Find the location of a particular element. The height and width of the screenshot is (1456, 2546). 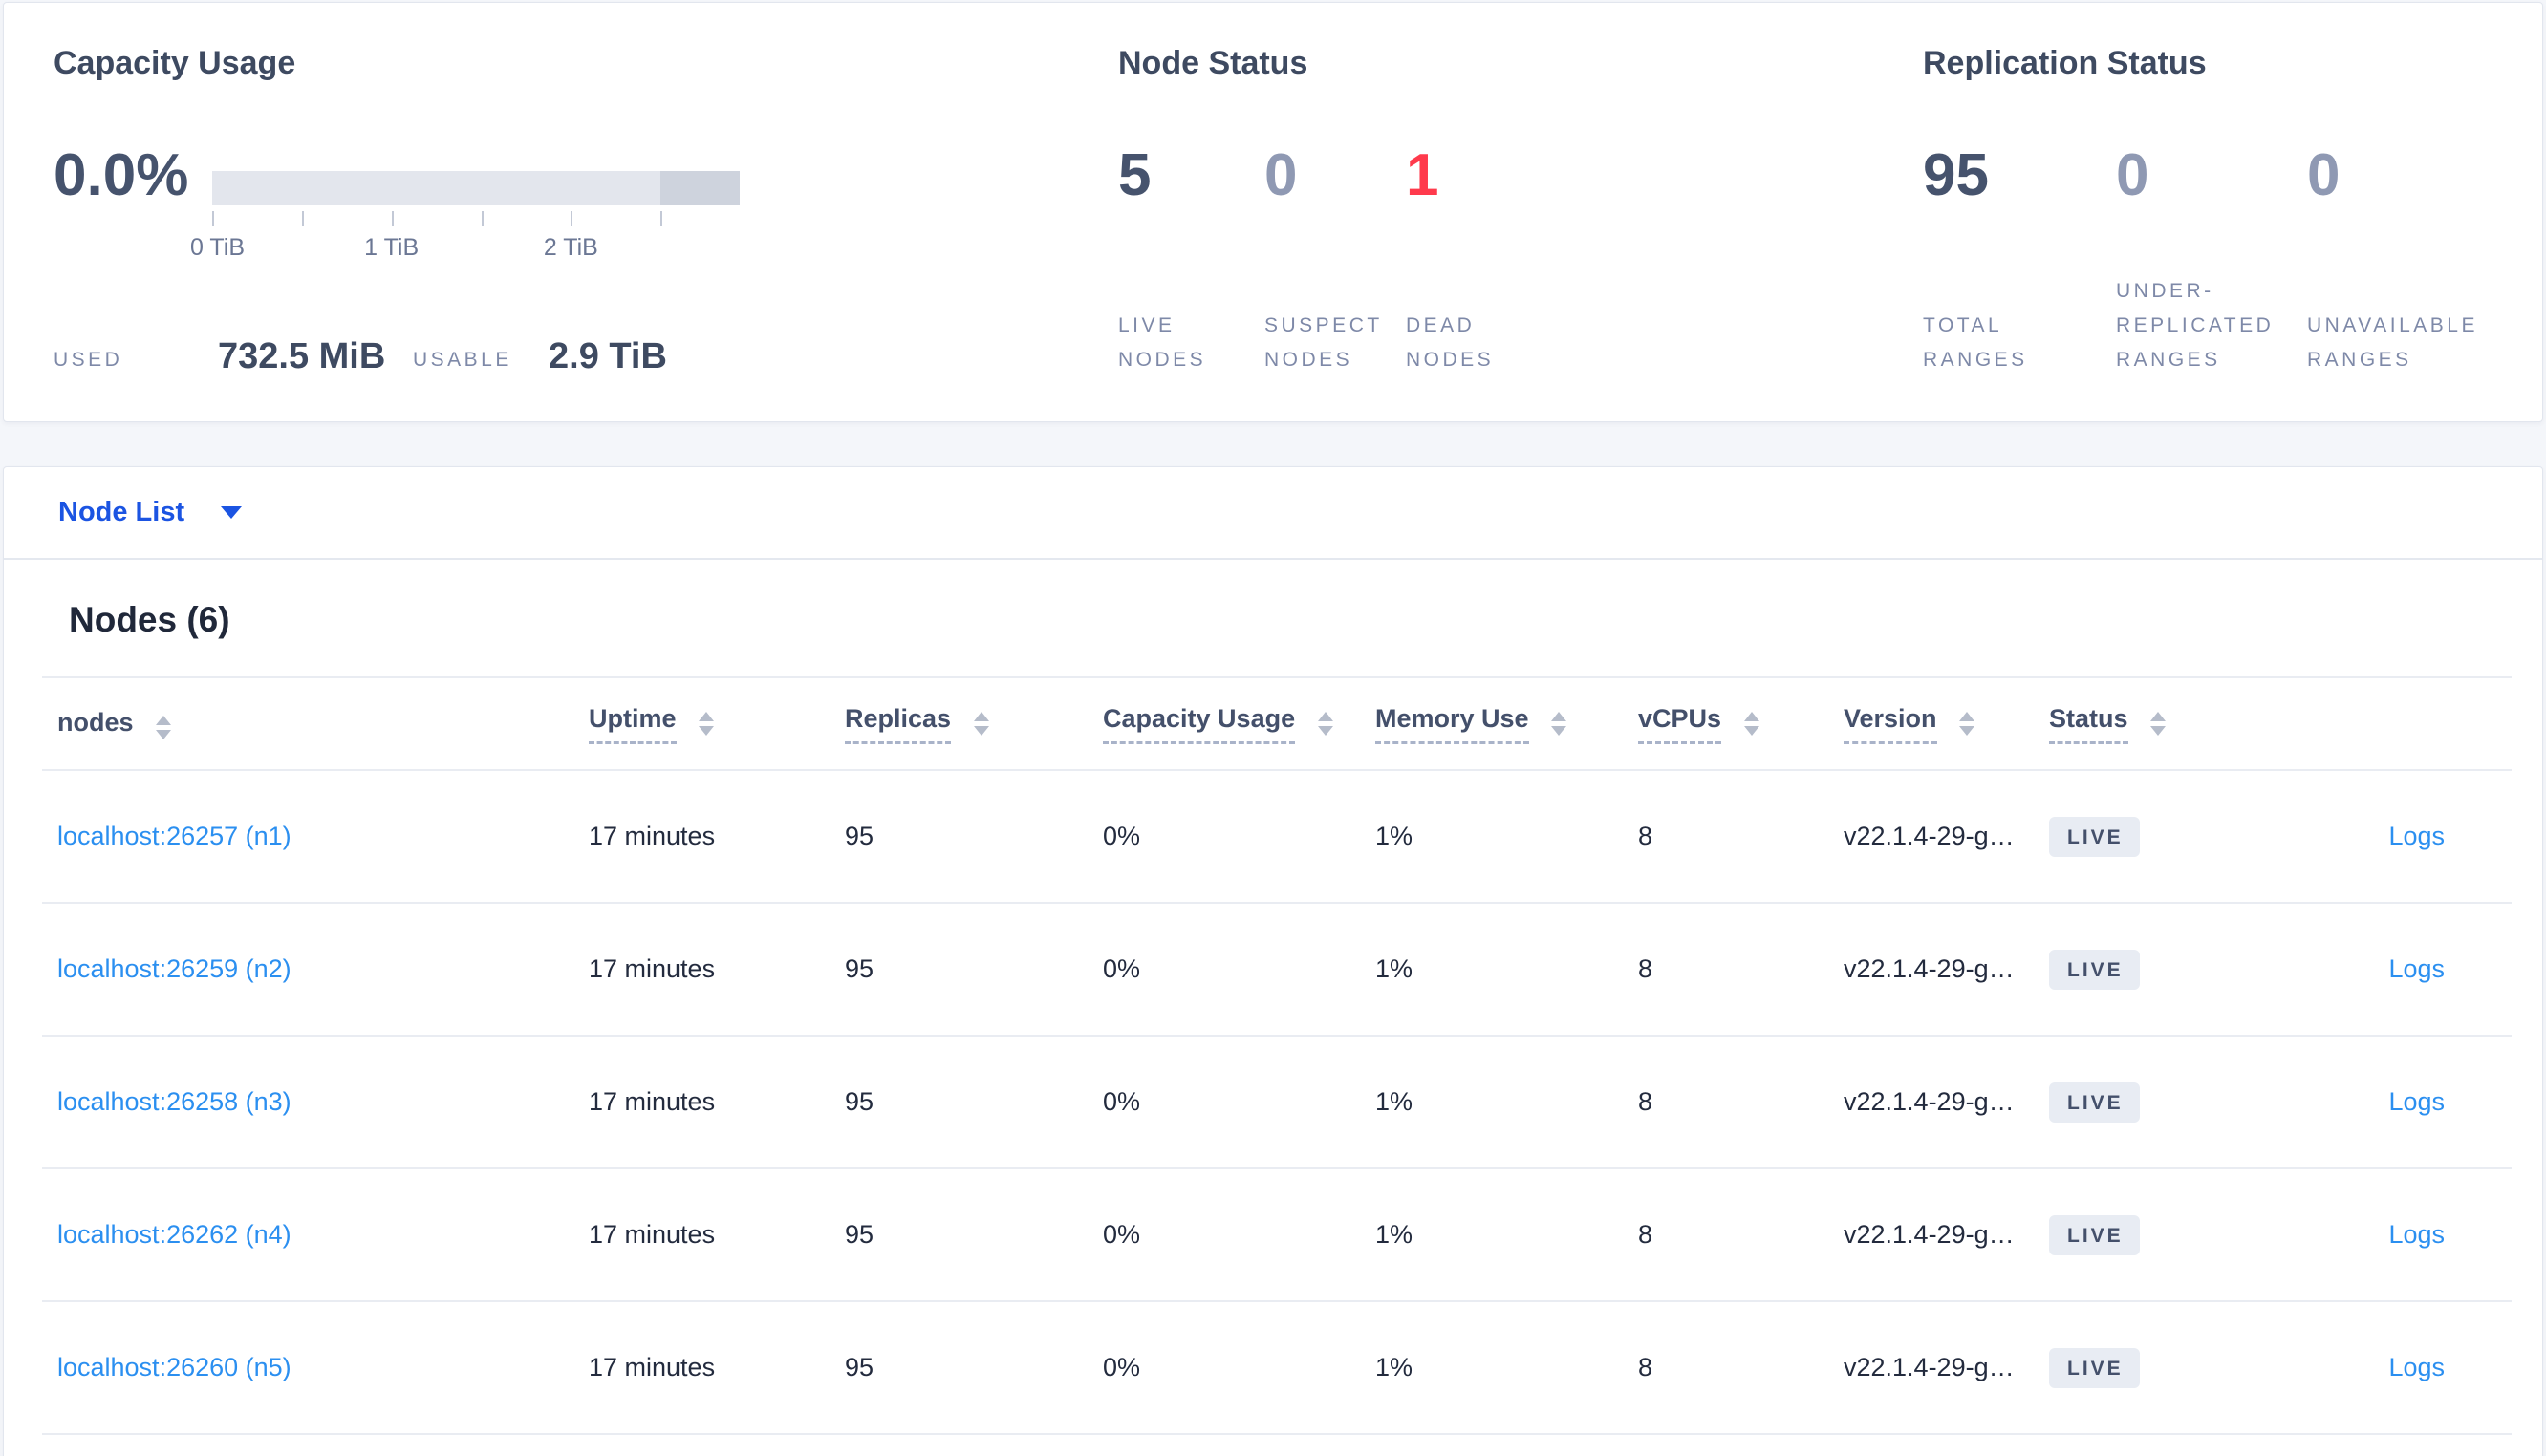

unavailable-ranges-label: UNAVAILABLE RANGES is located at coordinates (2392, 342).